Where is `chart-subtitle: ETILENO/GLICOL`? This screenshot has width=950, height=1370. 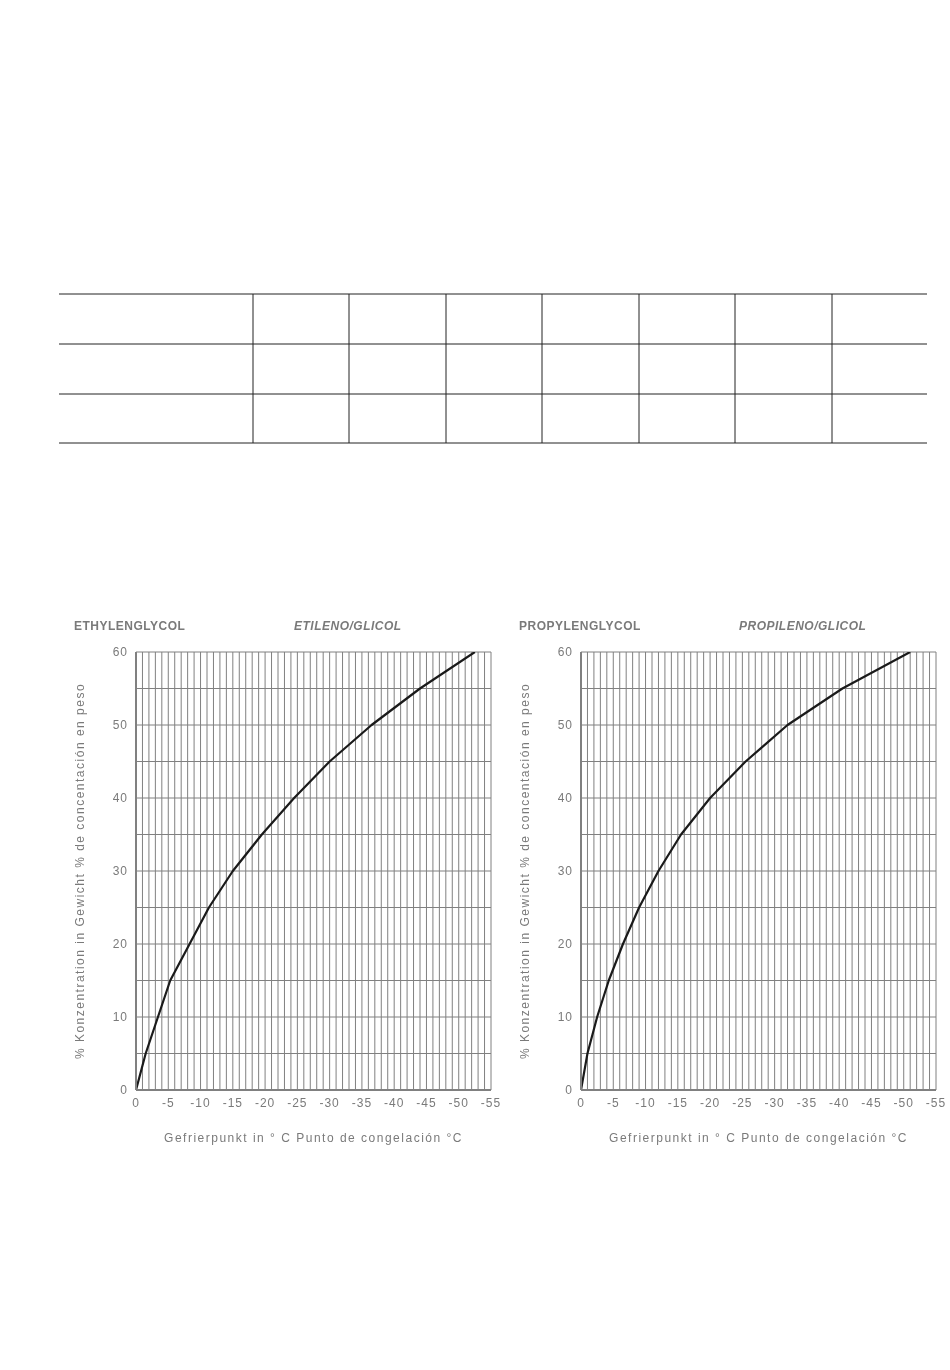 chart-subtitle: ETILENO/GLICOL is located at coordinates (348, 626).